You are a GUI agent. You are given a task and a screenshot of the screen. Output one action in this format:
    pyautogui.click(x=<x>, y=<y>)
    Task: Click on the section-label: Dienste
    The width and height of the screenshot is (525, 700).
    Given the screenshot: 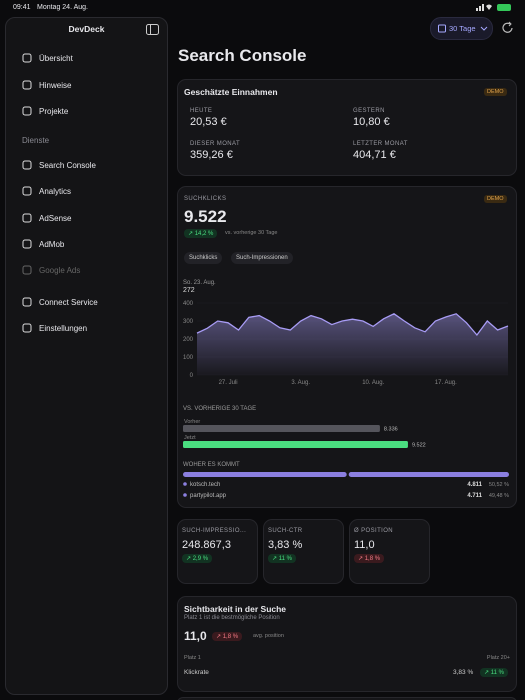 What is the action you would take?
    pyautogui.click(x=36, y=140)
    